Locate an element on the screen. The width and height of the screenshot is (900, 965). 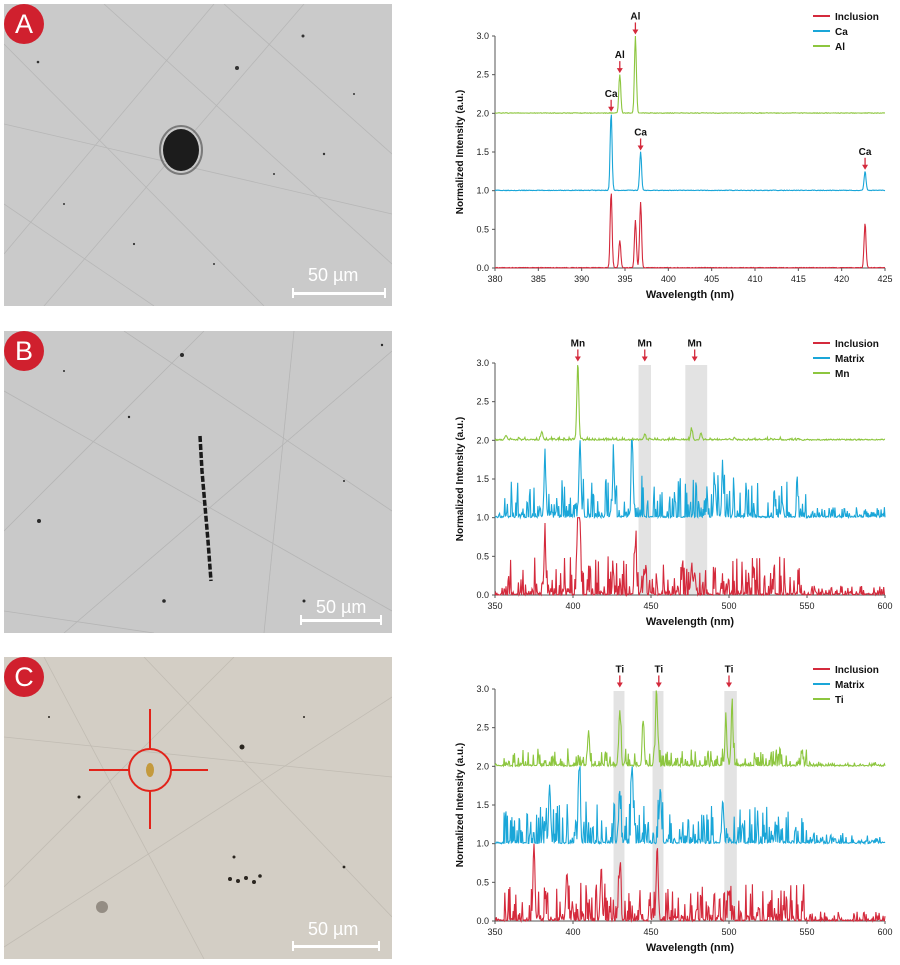
series-line-al is located at coordinates (689, 75).